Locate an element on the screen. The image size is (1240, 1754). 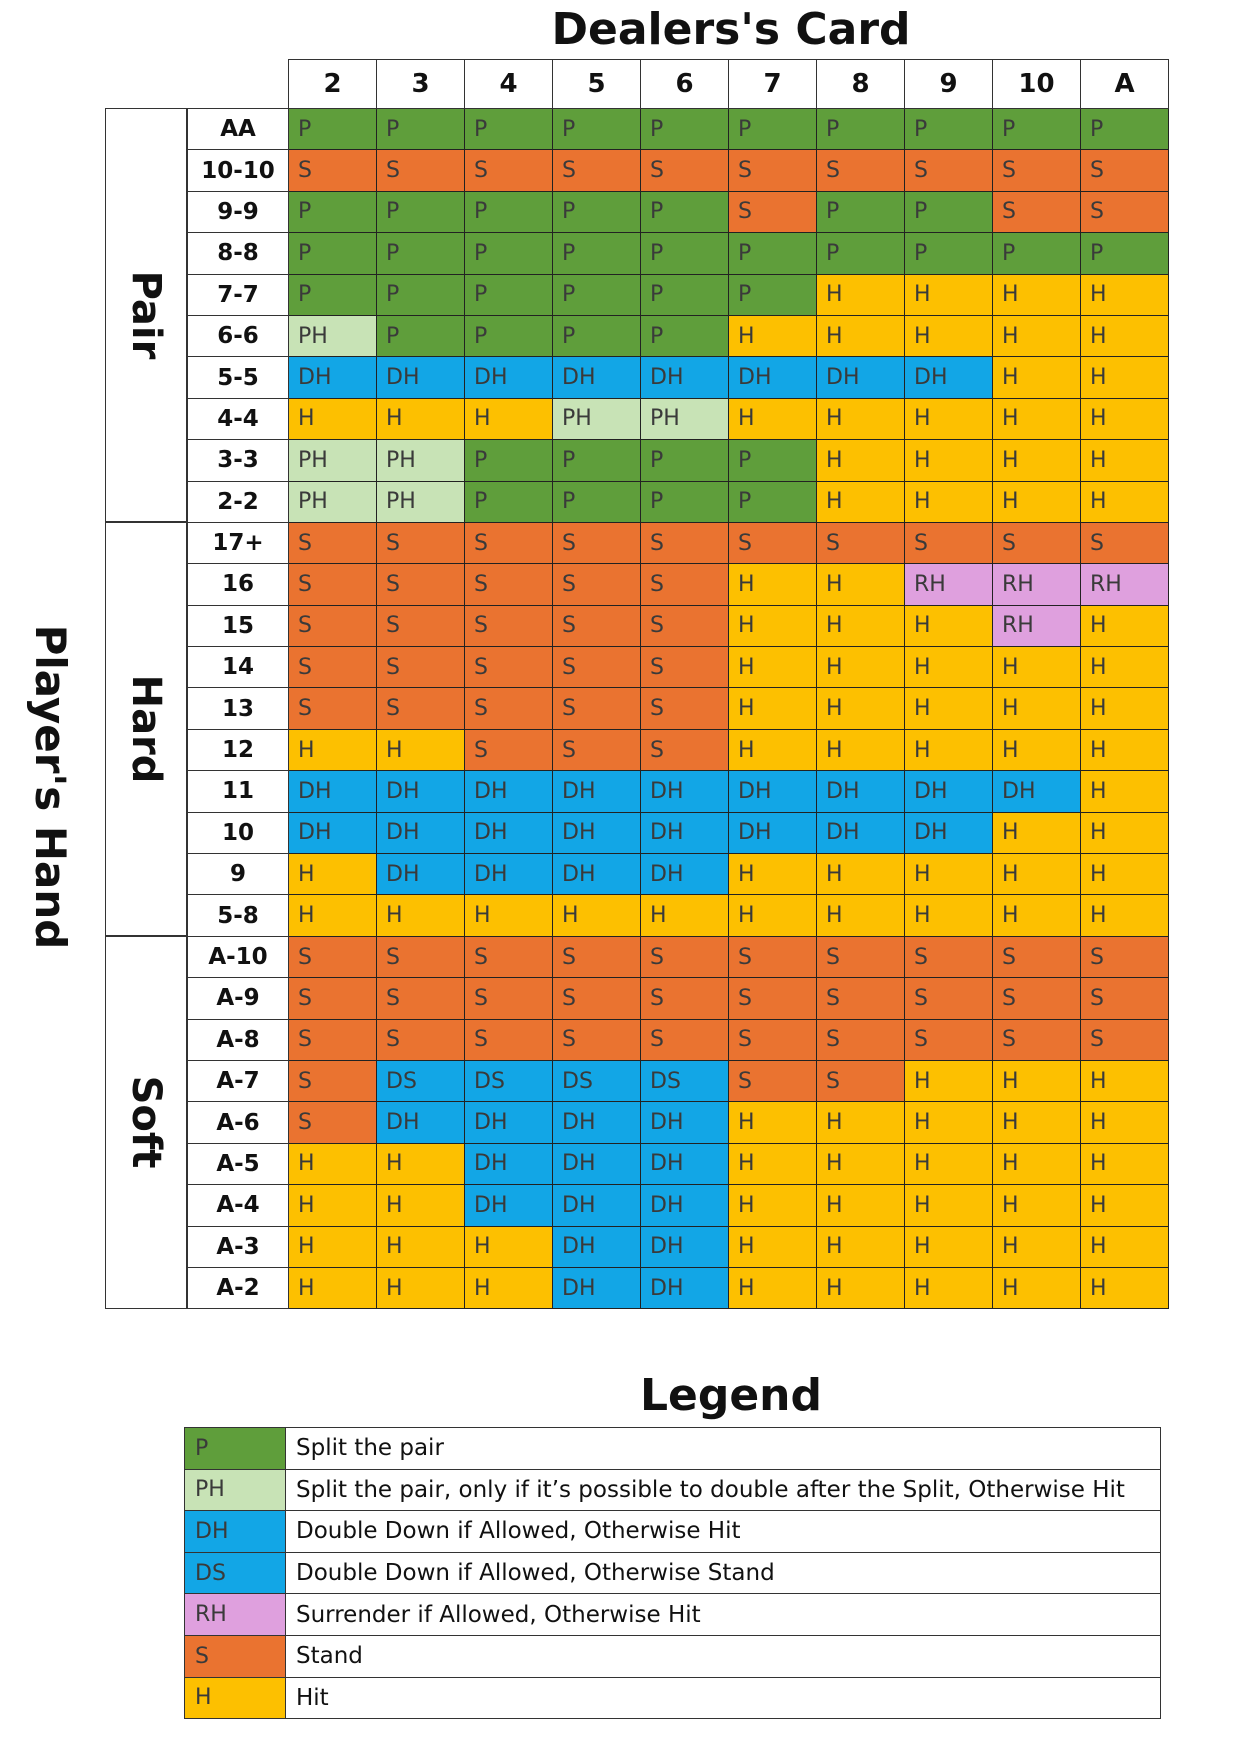
hand-row: A-2 H H H DH DH H H H H H is located at coordinates (678, 1288).